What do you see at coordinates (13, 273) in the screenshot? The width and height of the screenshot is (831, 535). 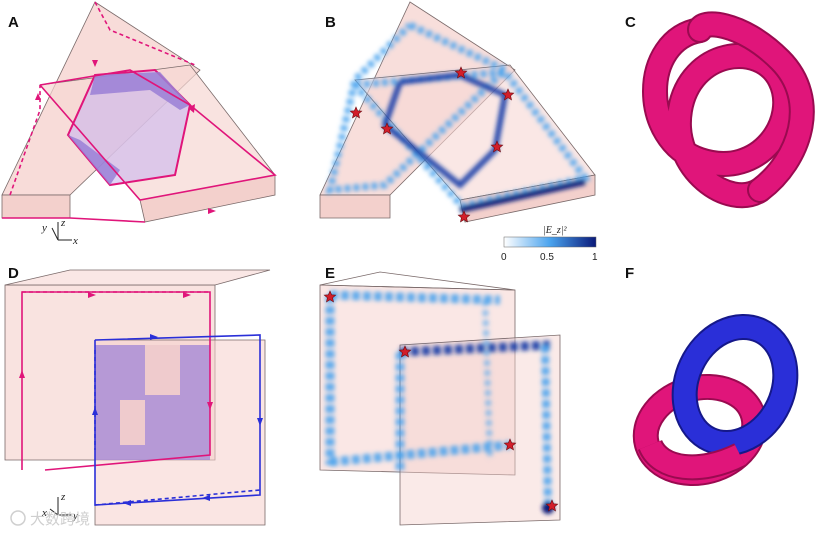 I see `panel-letter-d: D` at bounding box center [13, 273].